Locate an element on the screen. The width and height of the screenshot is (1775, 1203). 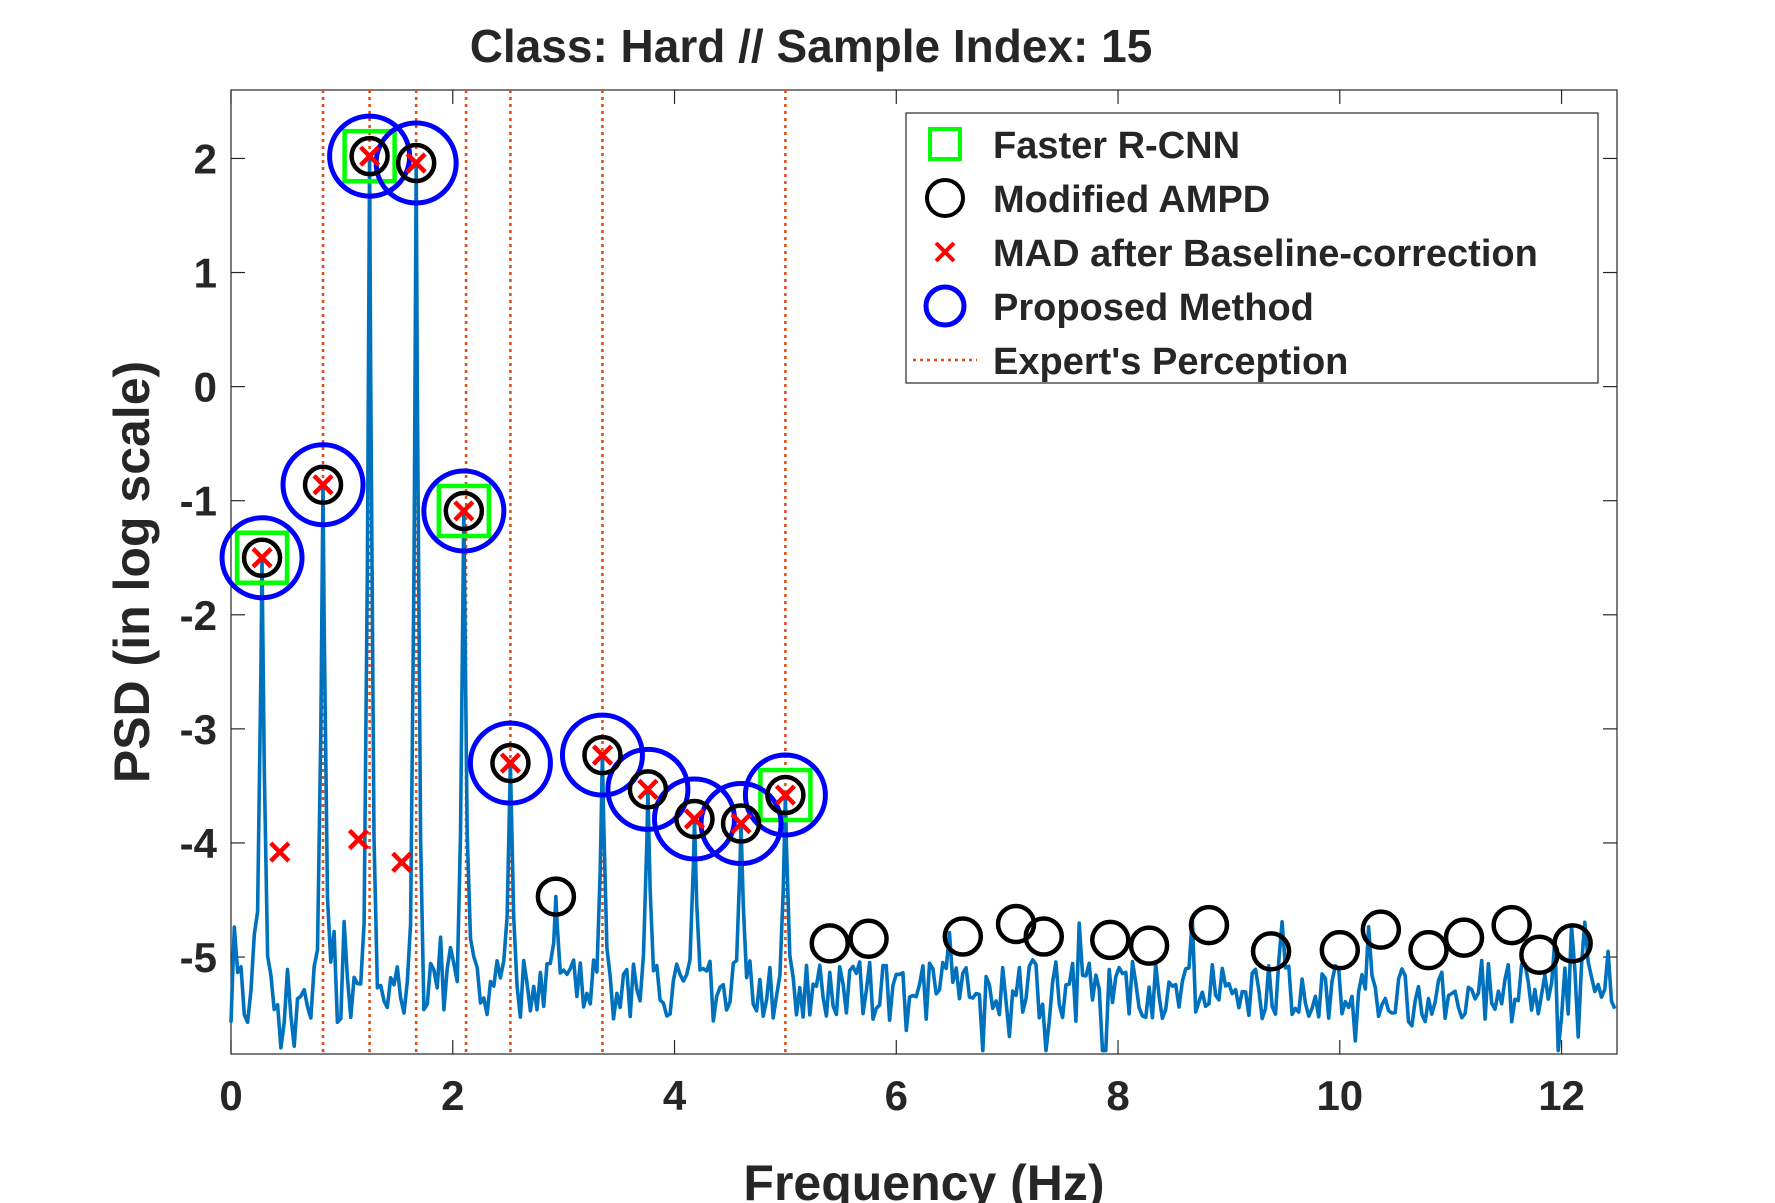
legend-mad-icon is located at coordinates (945, 252).